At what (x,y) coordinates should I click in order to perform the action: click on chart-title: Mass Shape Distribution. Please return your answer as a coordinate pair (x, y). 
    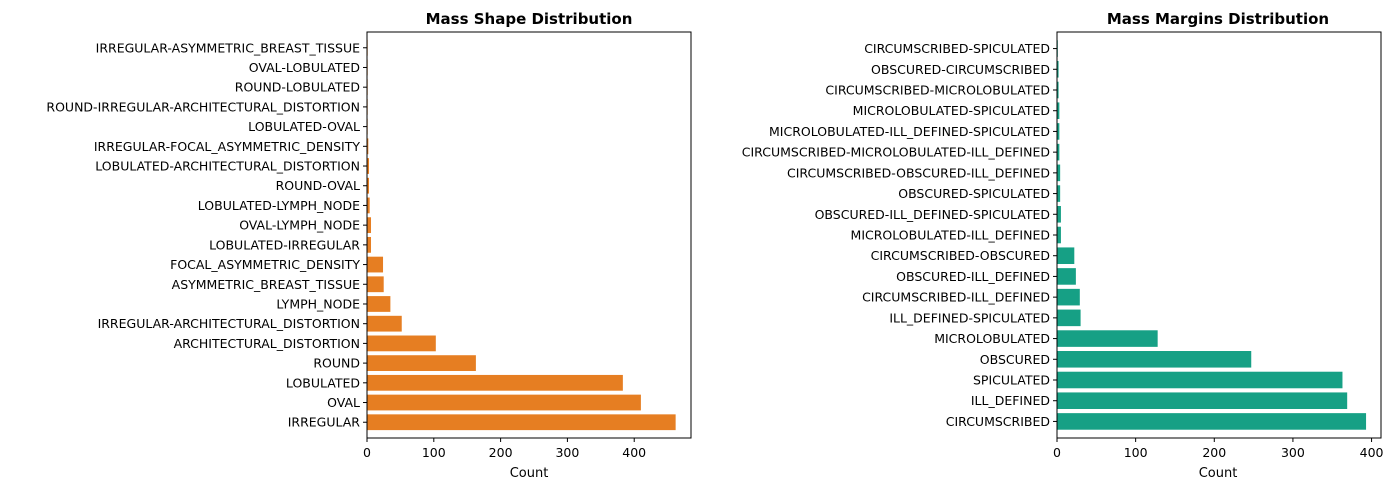
    Looking at the image, I should click on (529, 19).